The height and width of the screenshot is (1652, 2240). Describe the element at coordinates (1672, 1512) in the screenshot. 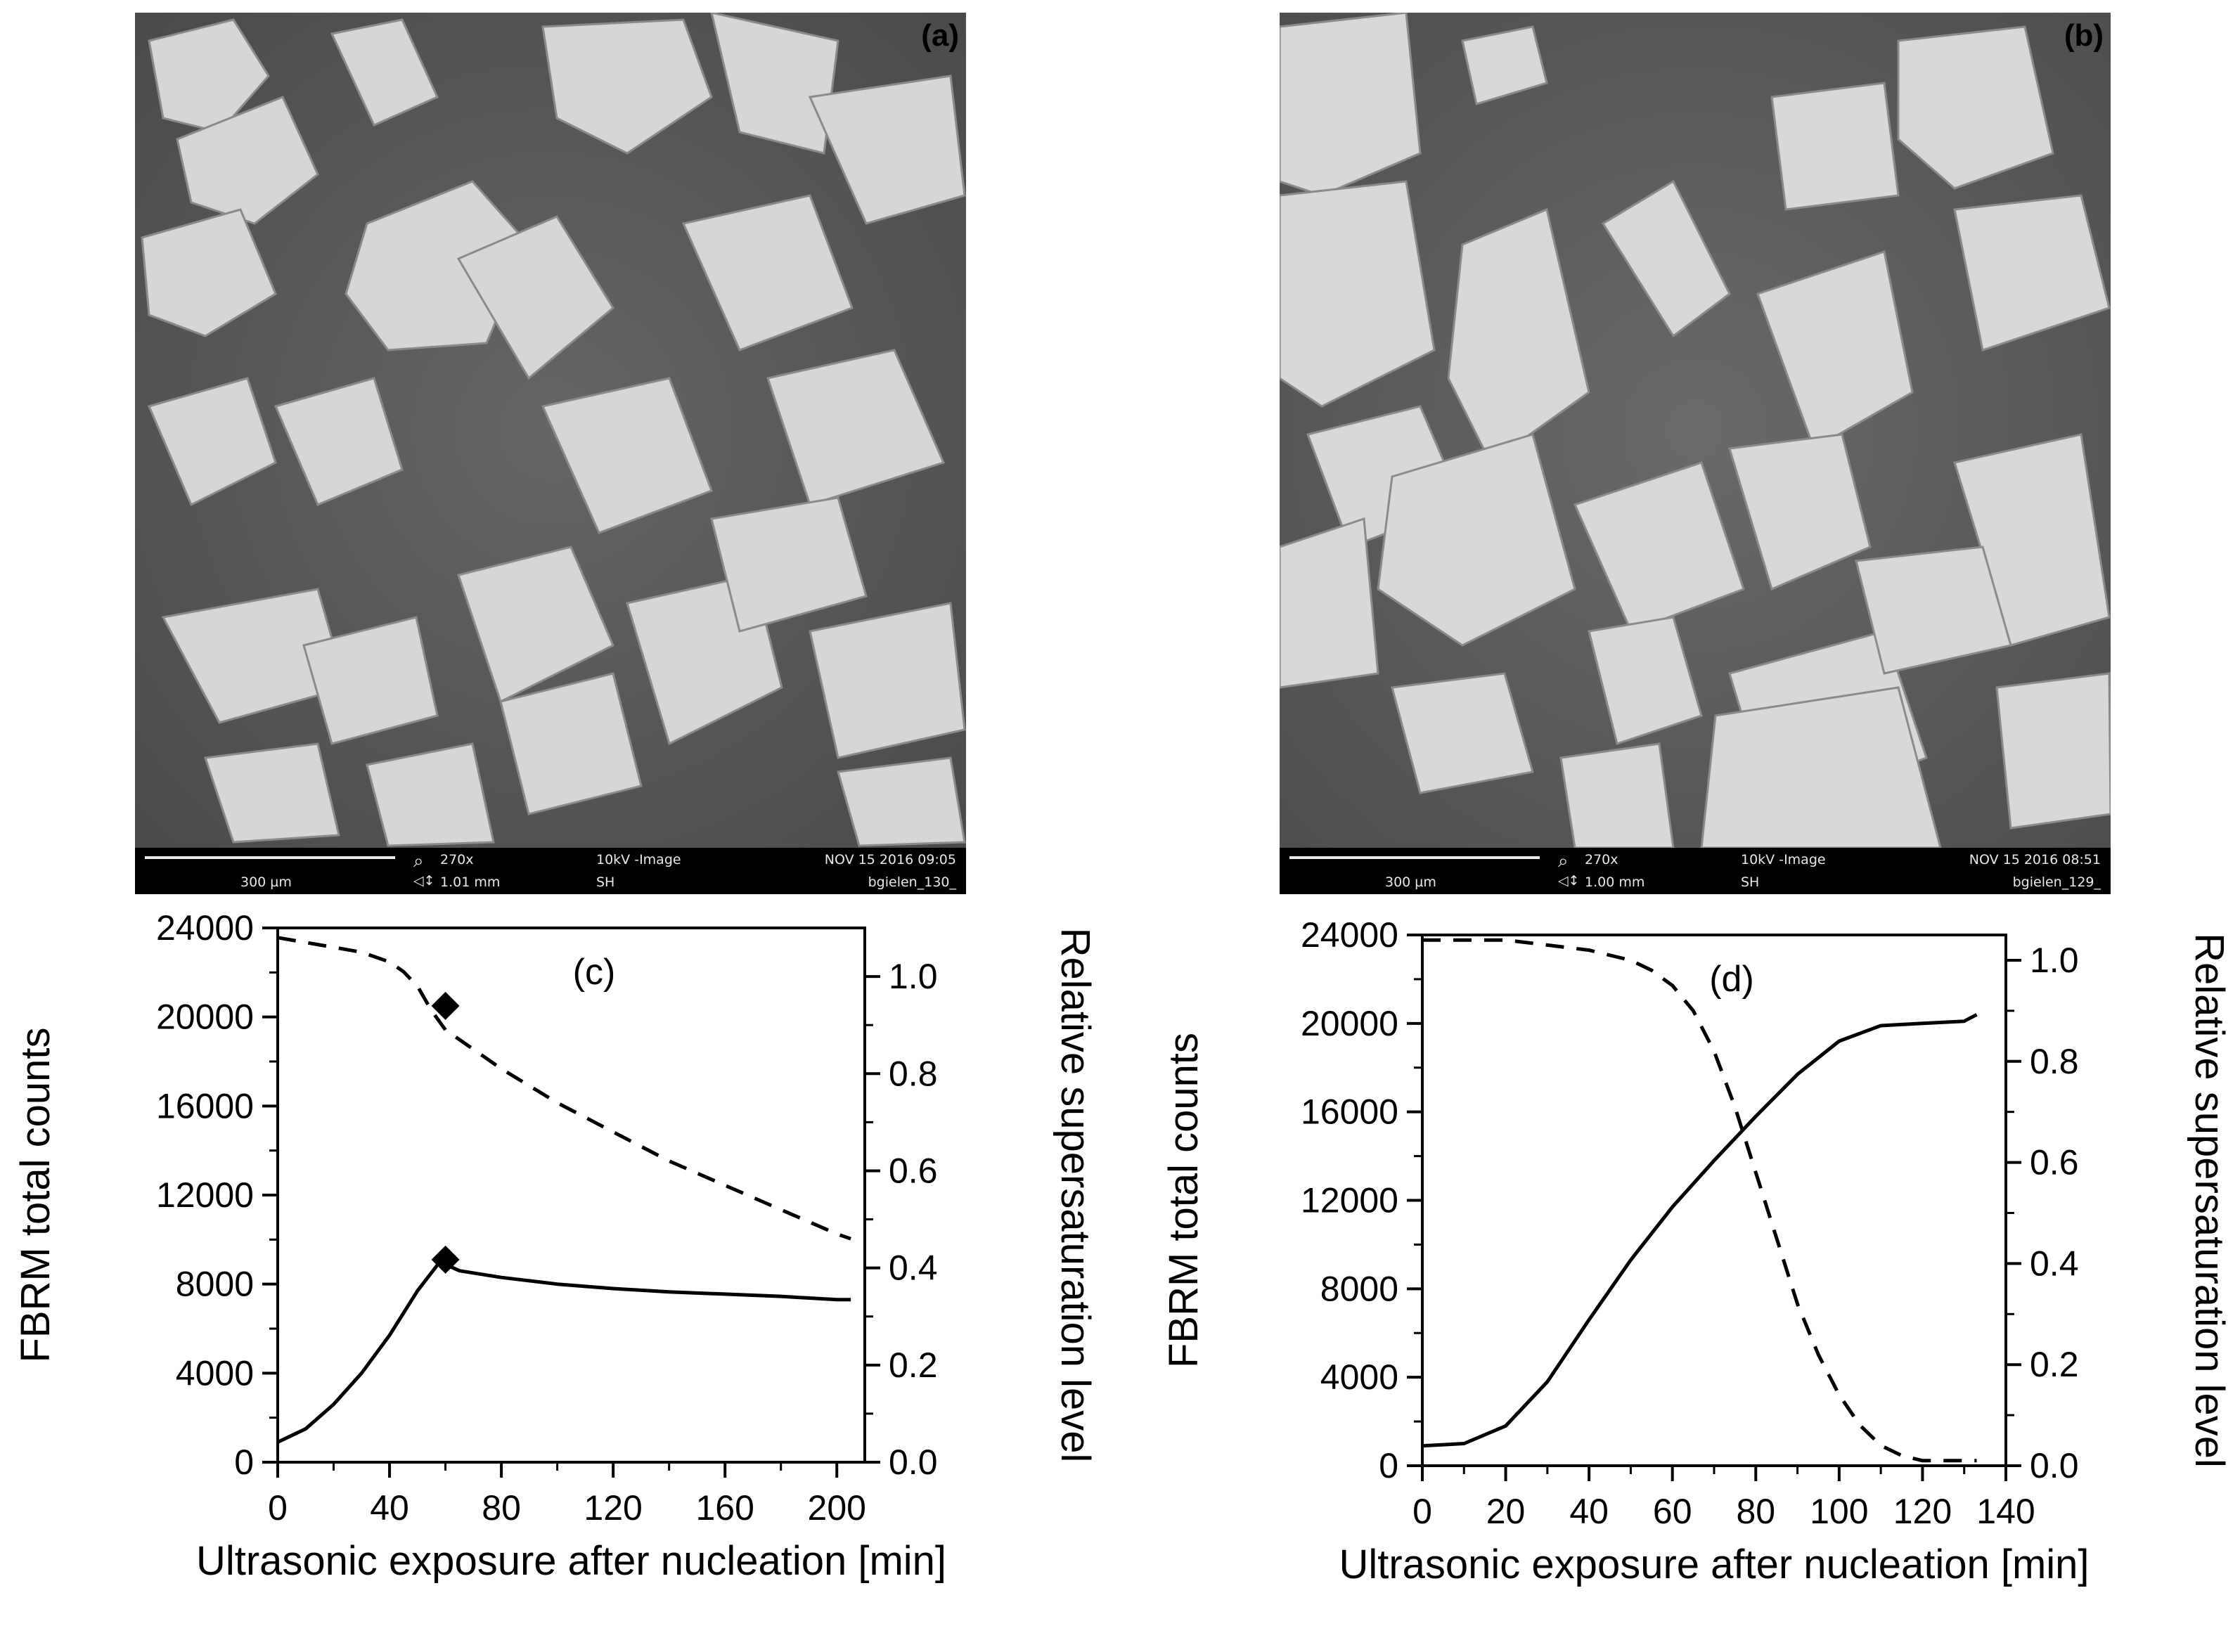

I see `x-tick-label: 60` at that location.